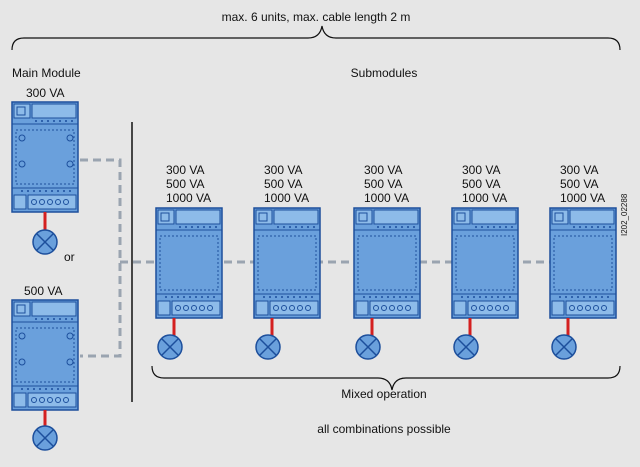 This screenshot has width=640, height=467. What do you see at coordinates (384, 394) in the screenshot?
I see `mixed-operation-label: Mixed operation` at bounding box center [384, 394].